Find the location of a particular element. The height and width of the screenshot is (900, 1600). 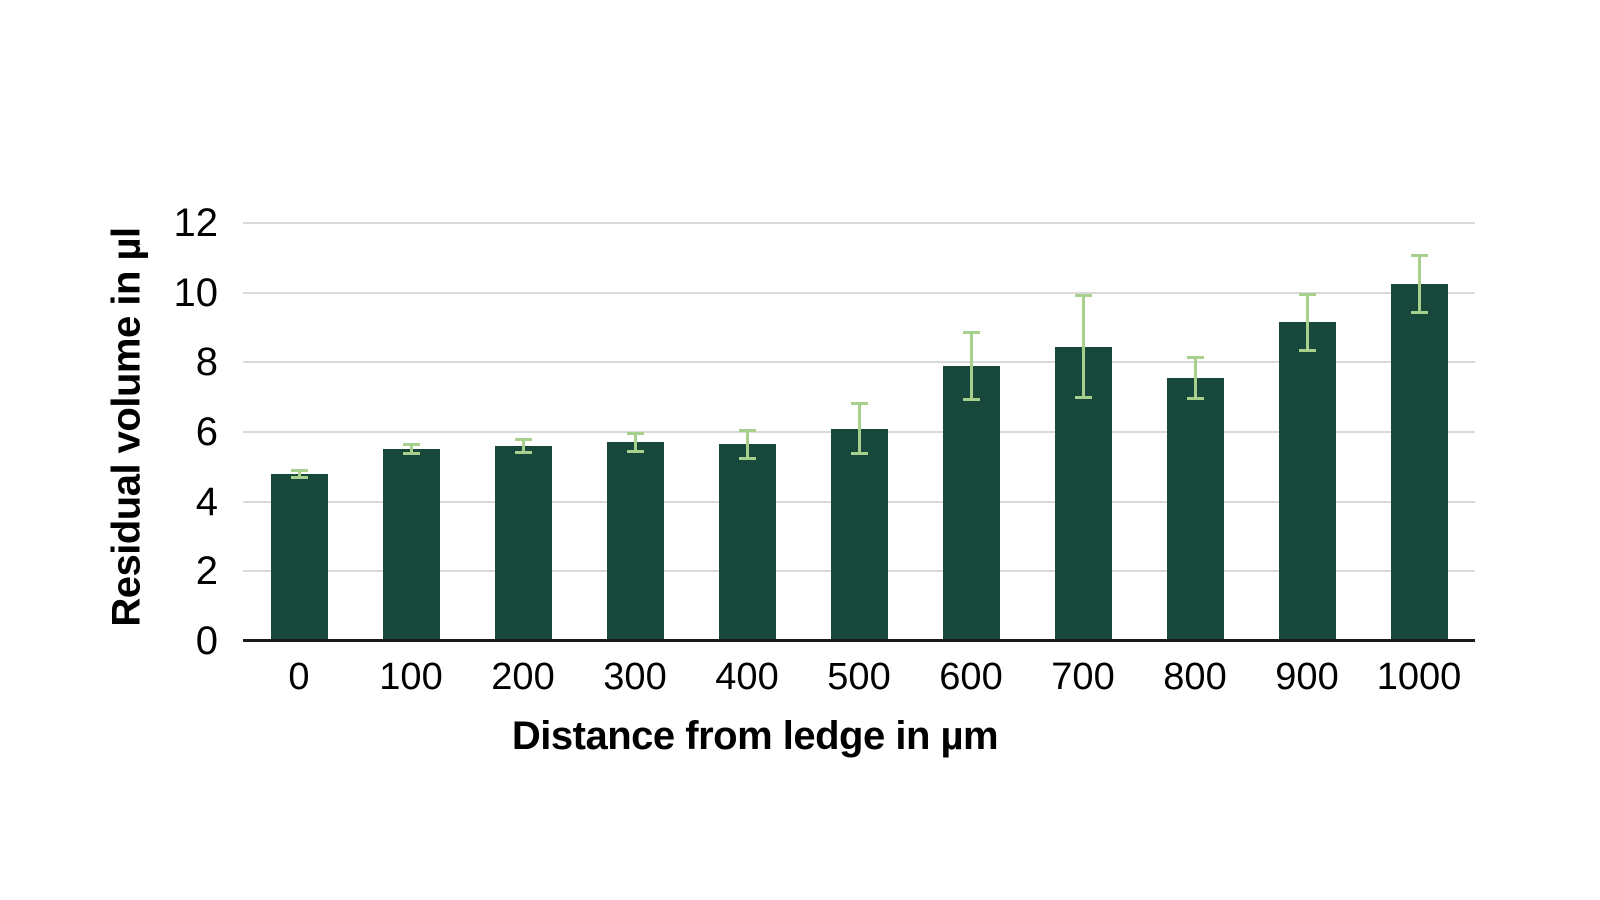

y-tick-label-2: 2 is located at coordinates (206, 571).